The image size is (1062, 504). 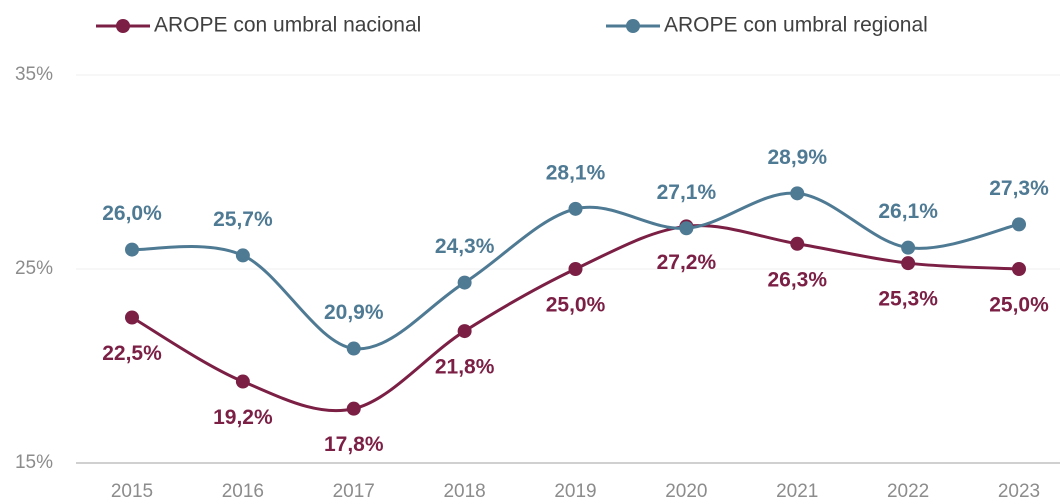 What do you see at coordinates (243, 417) in the screenshot?
I see `value-label: 19,2%` at bounding box center [243, 417].